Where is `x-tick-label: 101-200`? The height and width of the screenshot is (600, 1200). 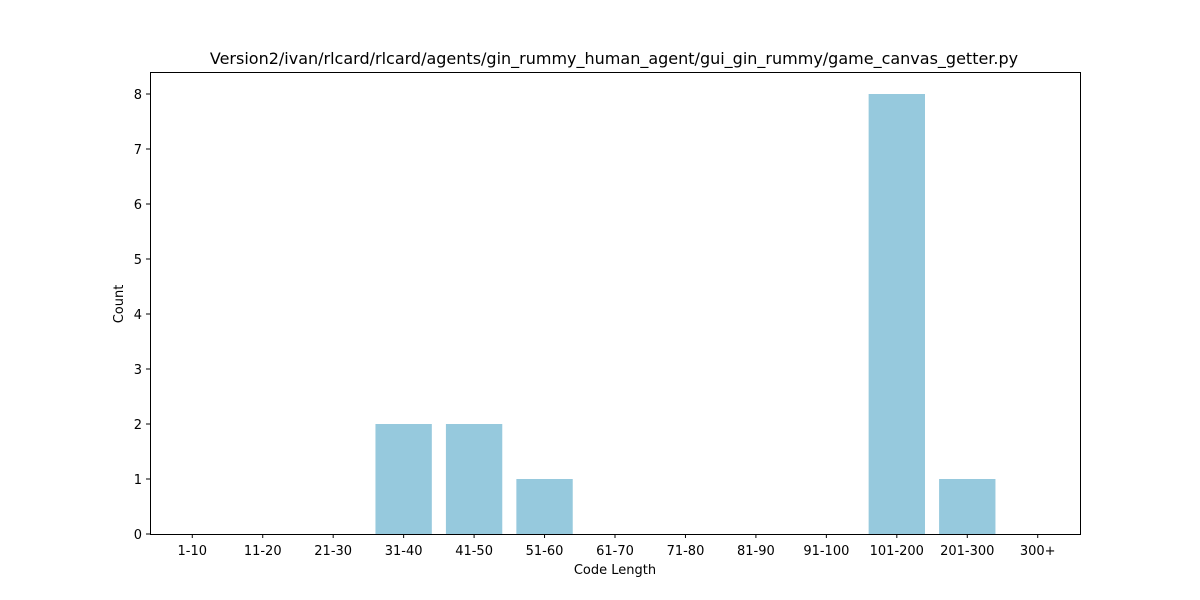 x-tick-label: 101-200 is located at coordinates (897, 551).